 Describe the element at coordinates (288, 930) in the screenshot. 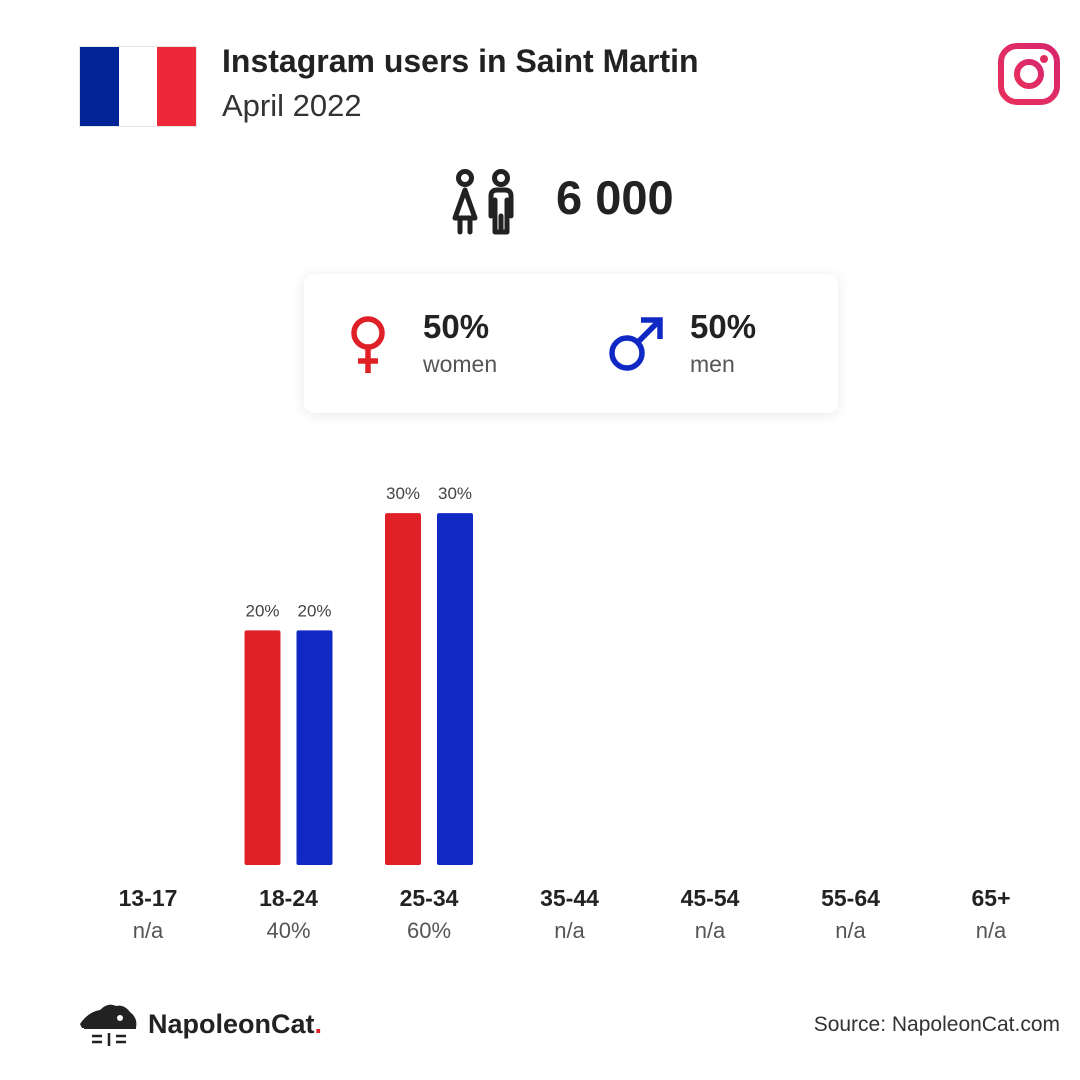

I see `category-total-18-24: 40%` at that location.